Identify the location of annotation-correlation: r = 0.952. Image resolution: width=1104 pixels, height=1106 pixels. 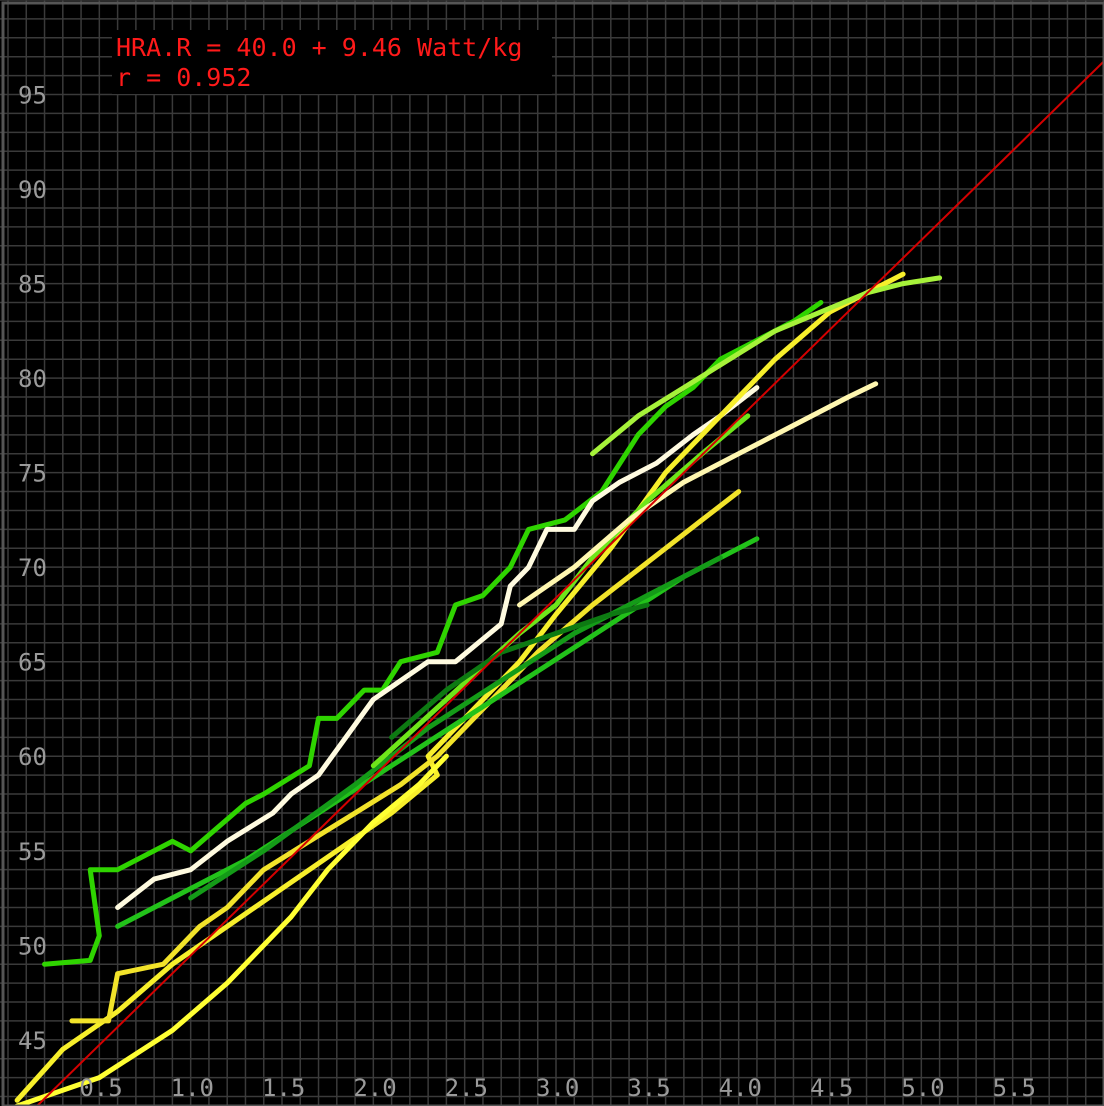
(183, 77).